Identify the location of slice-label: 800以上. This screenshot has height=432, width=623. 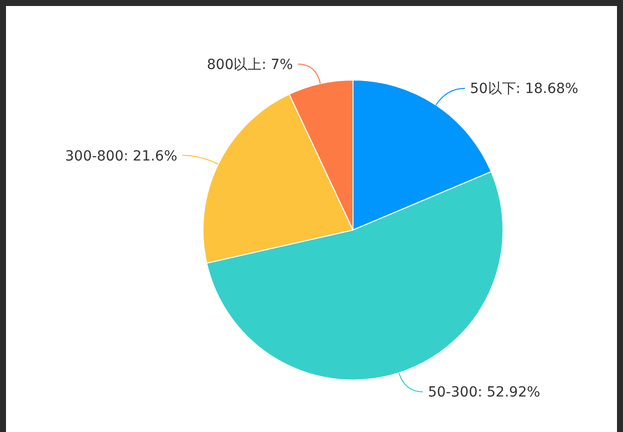
(234, 64).